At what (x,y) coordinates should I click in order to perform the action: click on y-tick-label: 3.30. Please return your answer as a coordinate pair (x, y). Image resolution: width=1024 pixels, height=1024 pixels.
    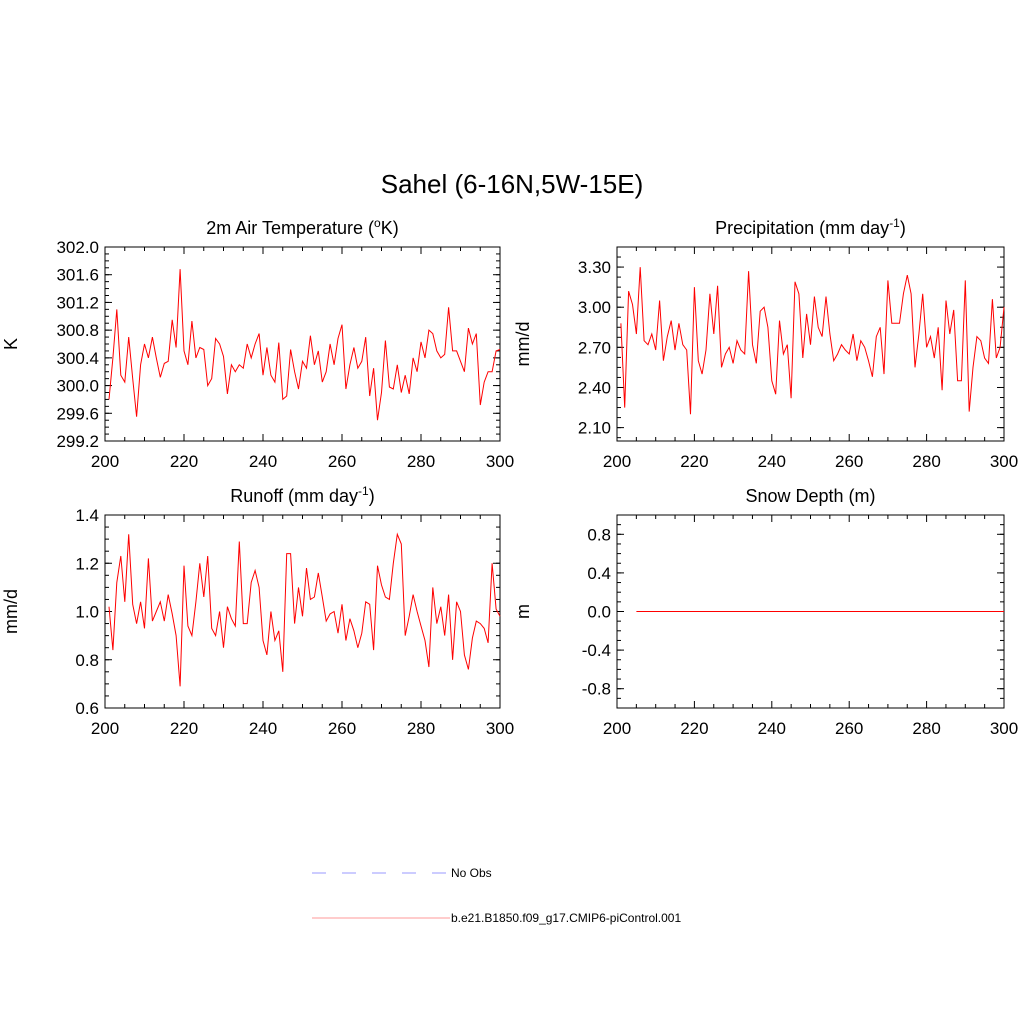
    Looking at the image, I should click on (594, 267).